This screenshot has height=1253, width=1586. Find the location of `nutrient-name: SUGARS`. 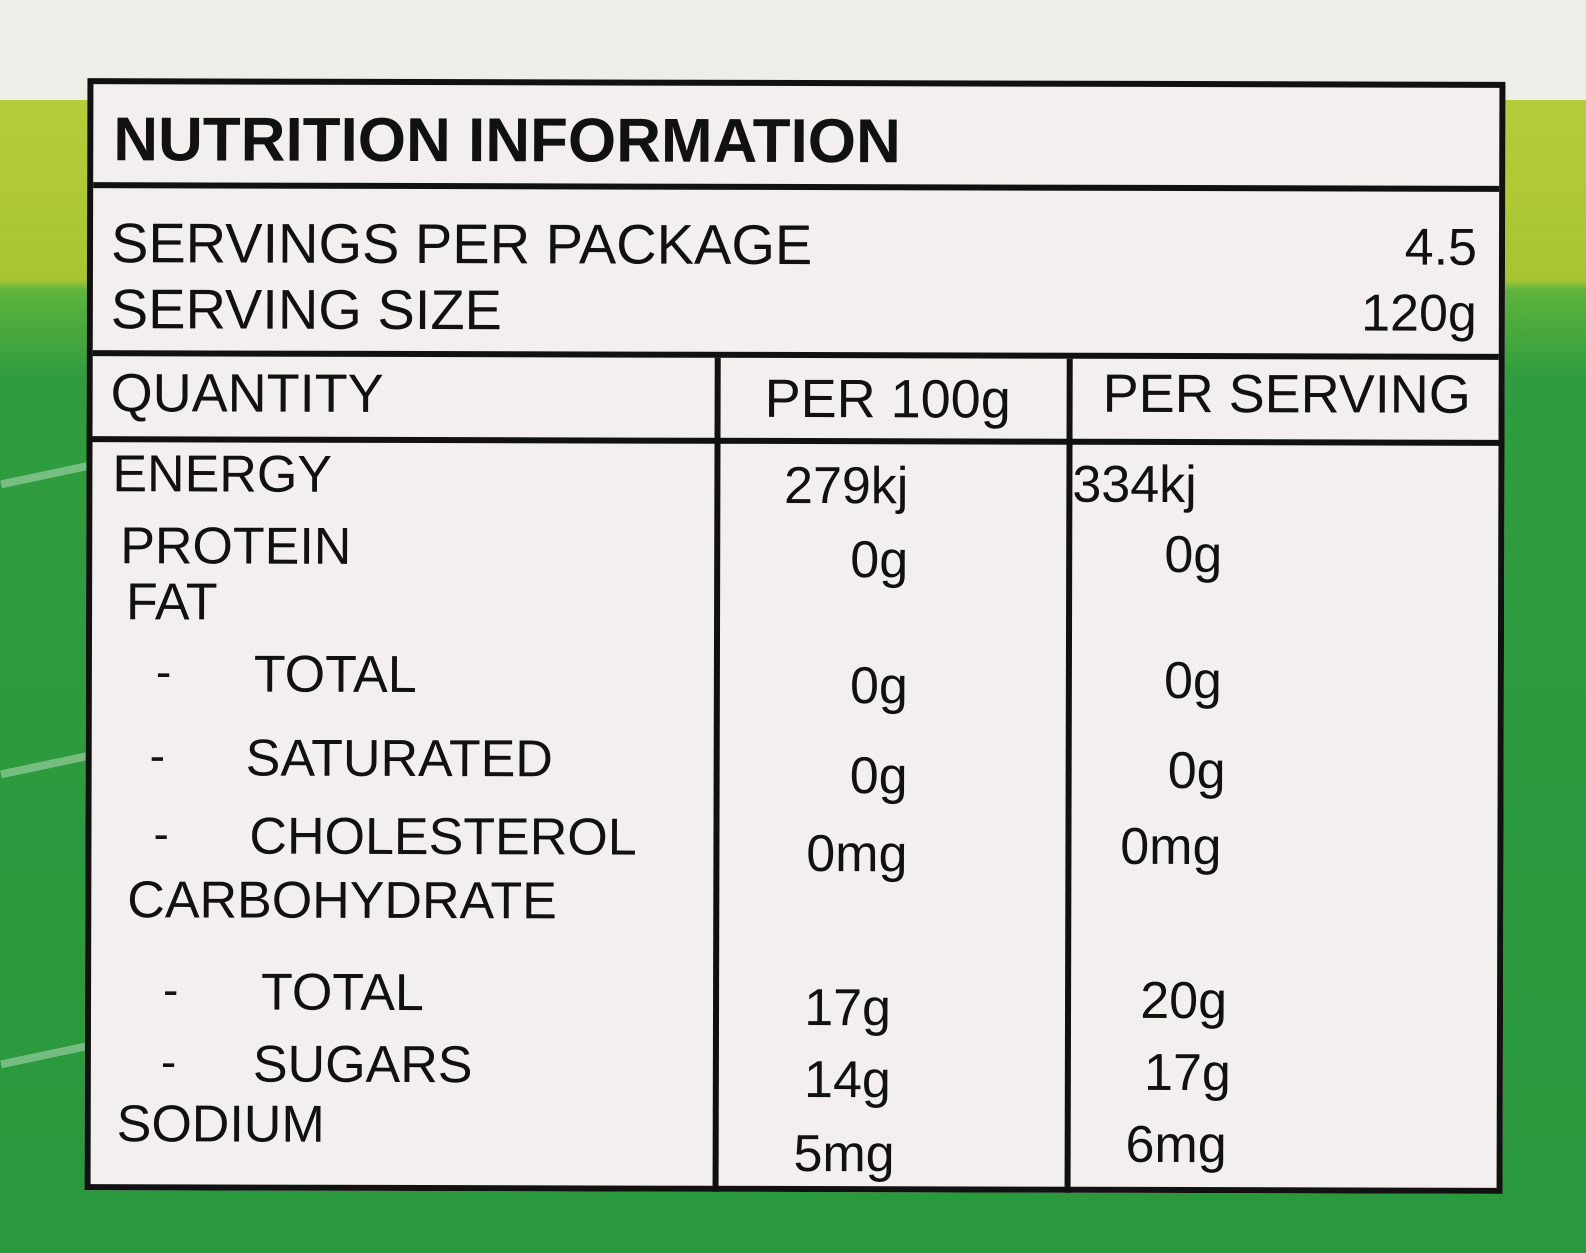

nutrient-name: SUGARS is located at coordinates (362, 1065).